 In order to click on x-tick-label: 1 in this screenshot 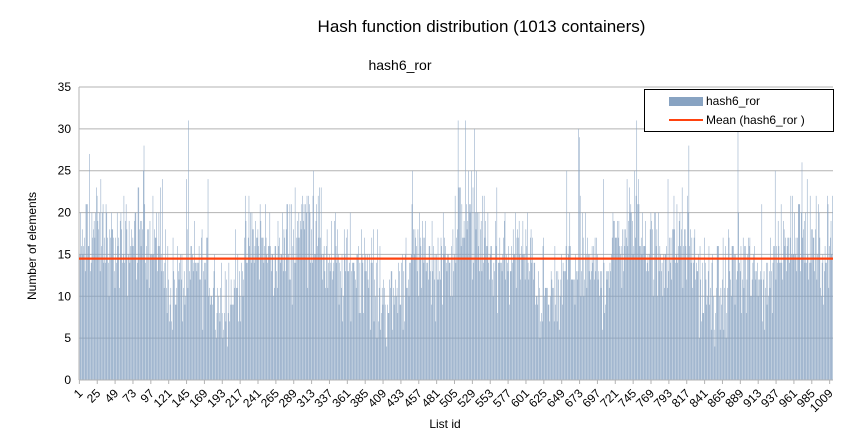, I will do `click(78, 393)`.